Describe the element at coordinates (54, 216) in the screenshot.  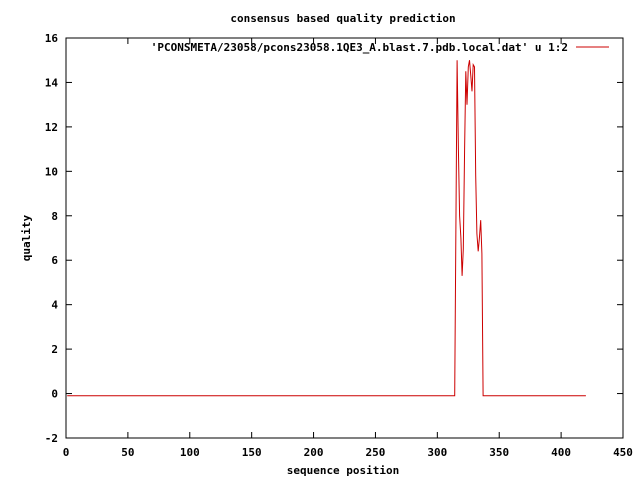
I see `y-tick-label: 8` at that location.